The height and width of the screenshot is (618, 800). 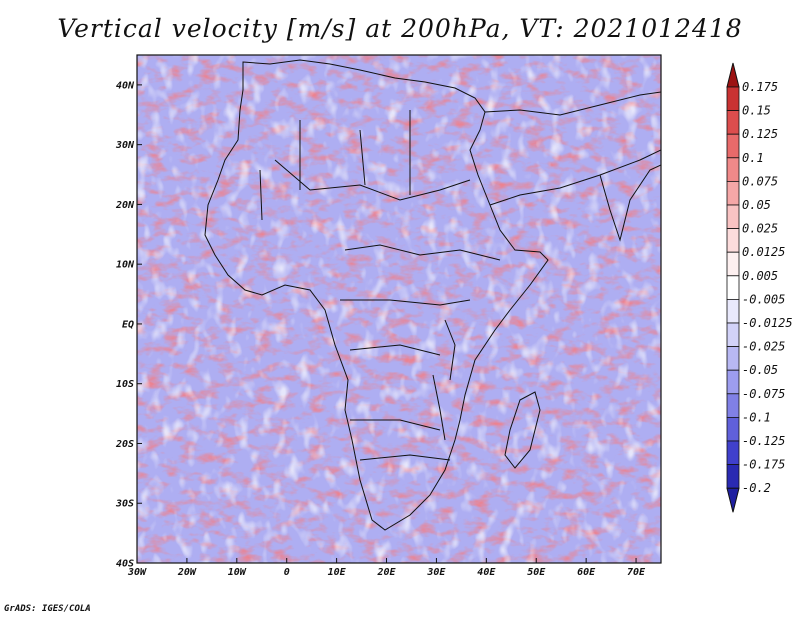 What do you see at coordinates (760, 276) in the screenshot?
I see `colorbar-label: 0.005` at bounding box center [760, 276].